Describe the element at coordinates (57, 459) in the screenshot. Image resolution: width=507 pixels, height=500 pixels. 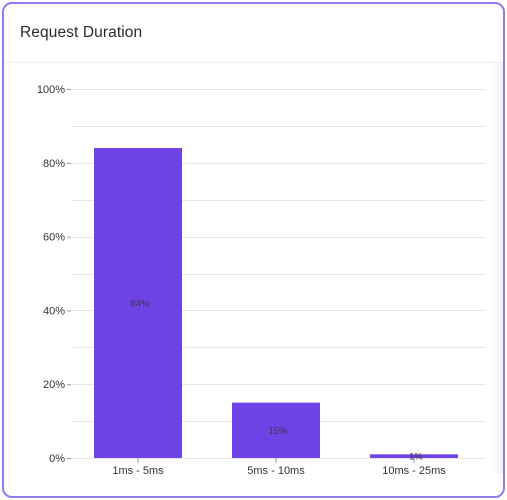
I see `y-tick-label: 0%` at that location.